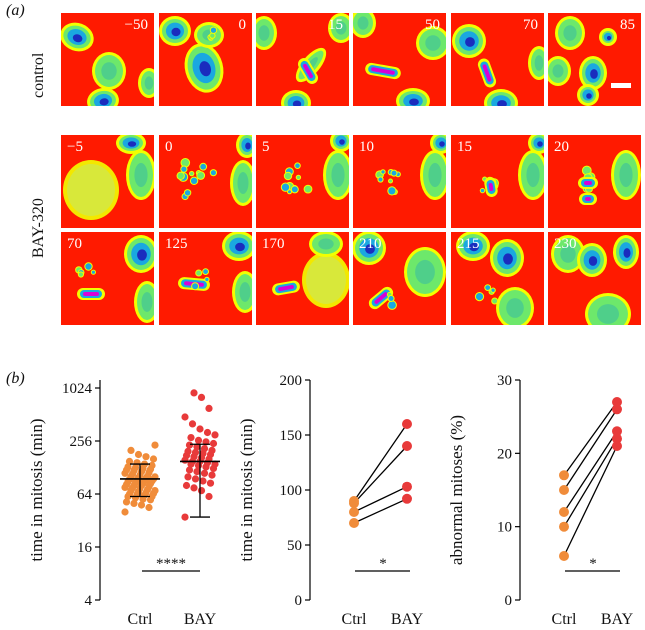 The height and width of the screenshot is (630, 645). Describe the element at coordinates (627, 25) in the screenshot. I see `frame-time-label: 85` at that location.